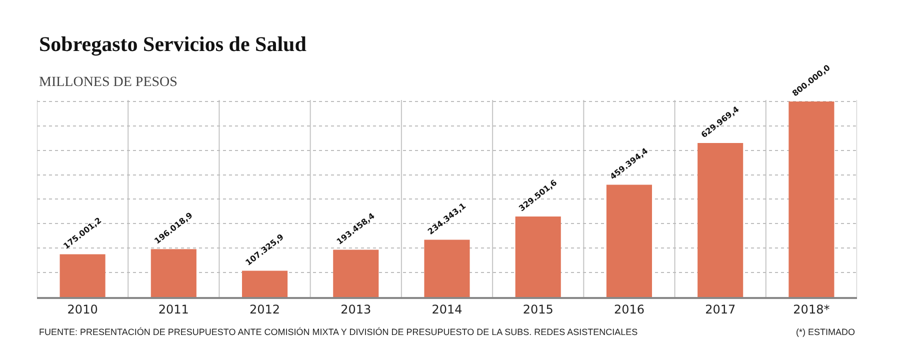  I want to click on x-tick-label: 2017, so click(720, 309).